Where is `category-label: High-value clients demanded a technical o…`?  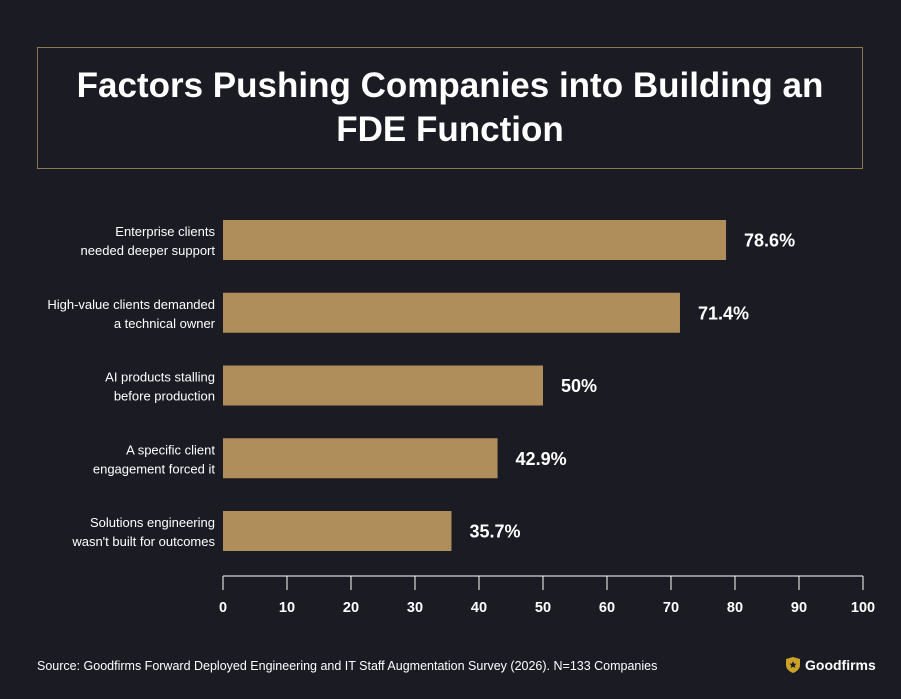
category-label: High-value clients demanded a technical o… is located at coordinates (131, 314).